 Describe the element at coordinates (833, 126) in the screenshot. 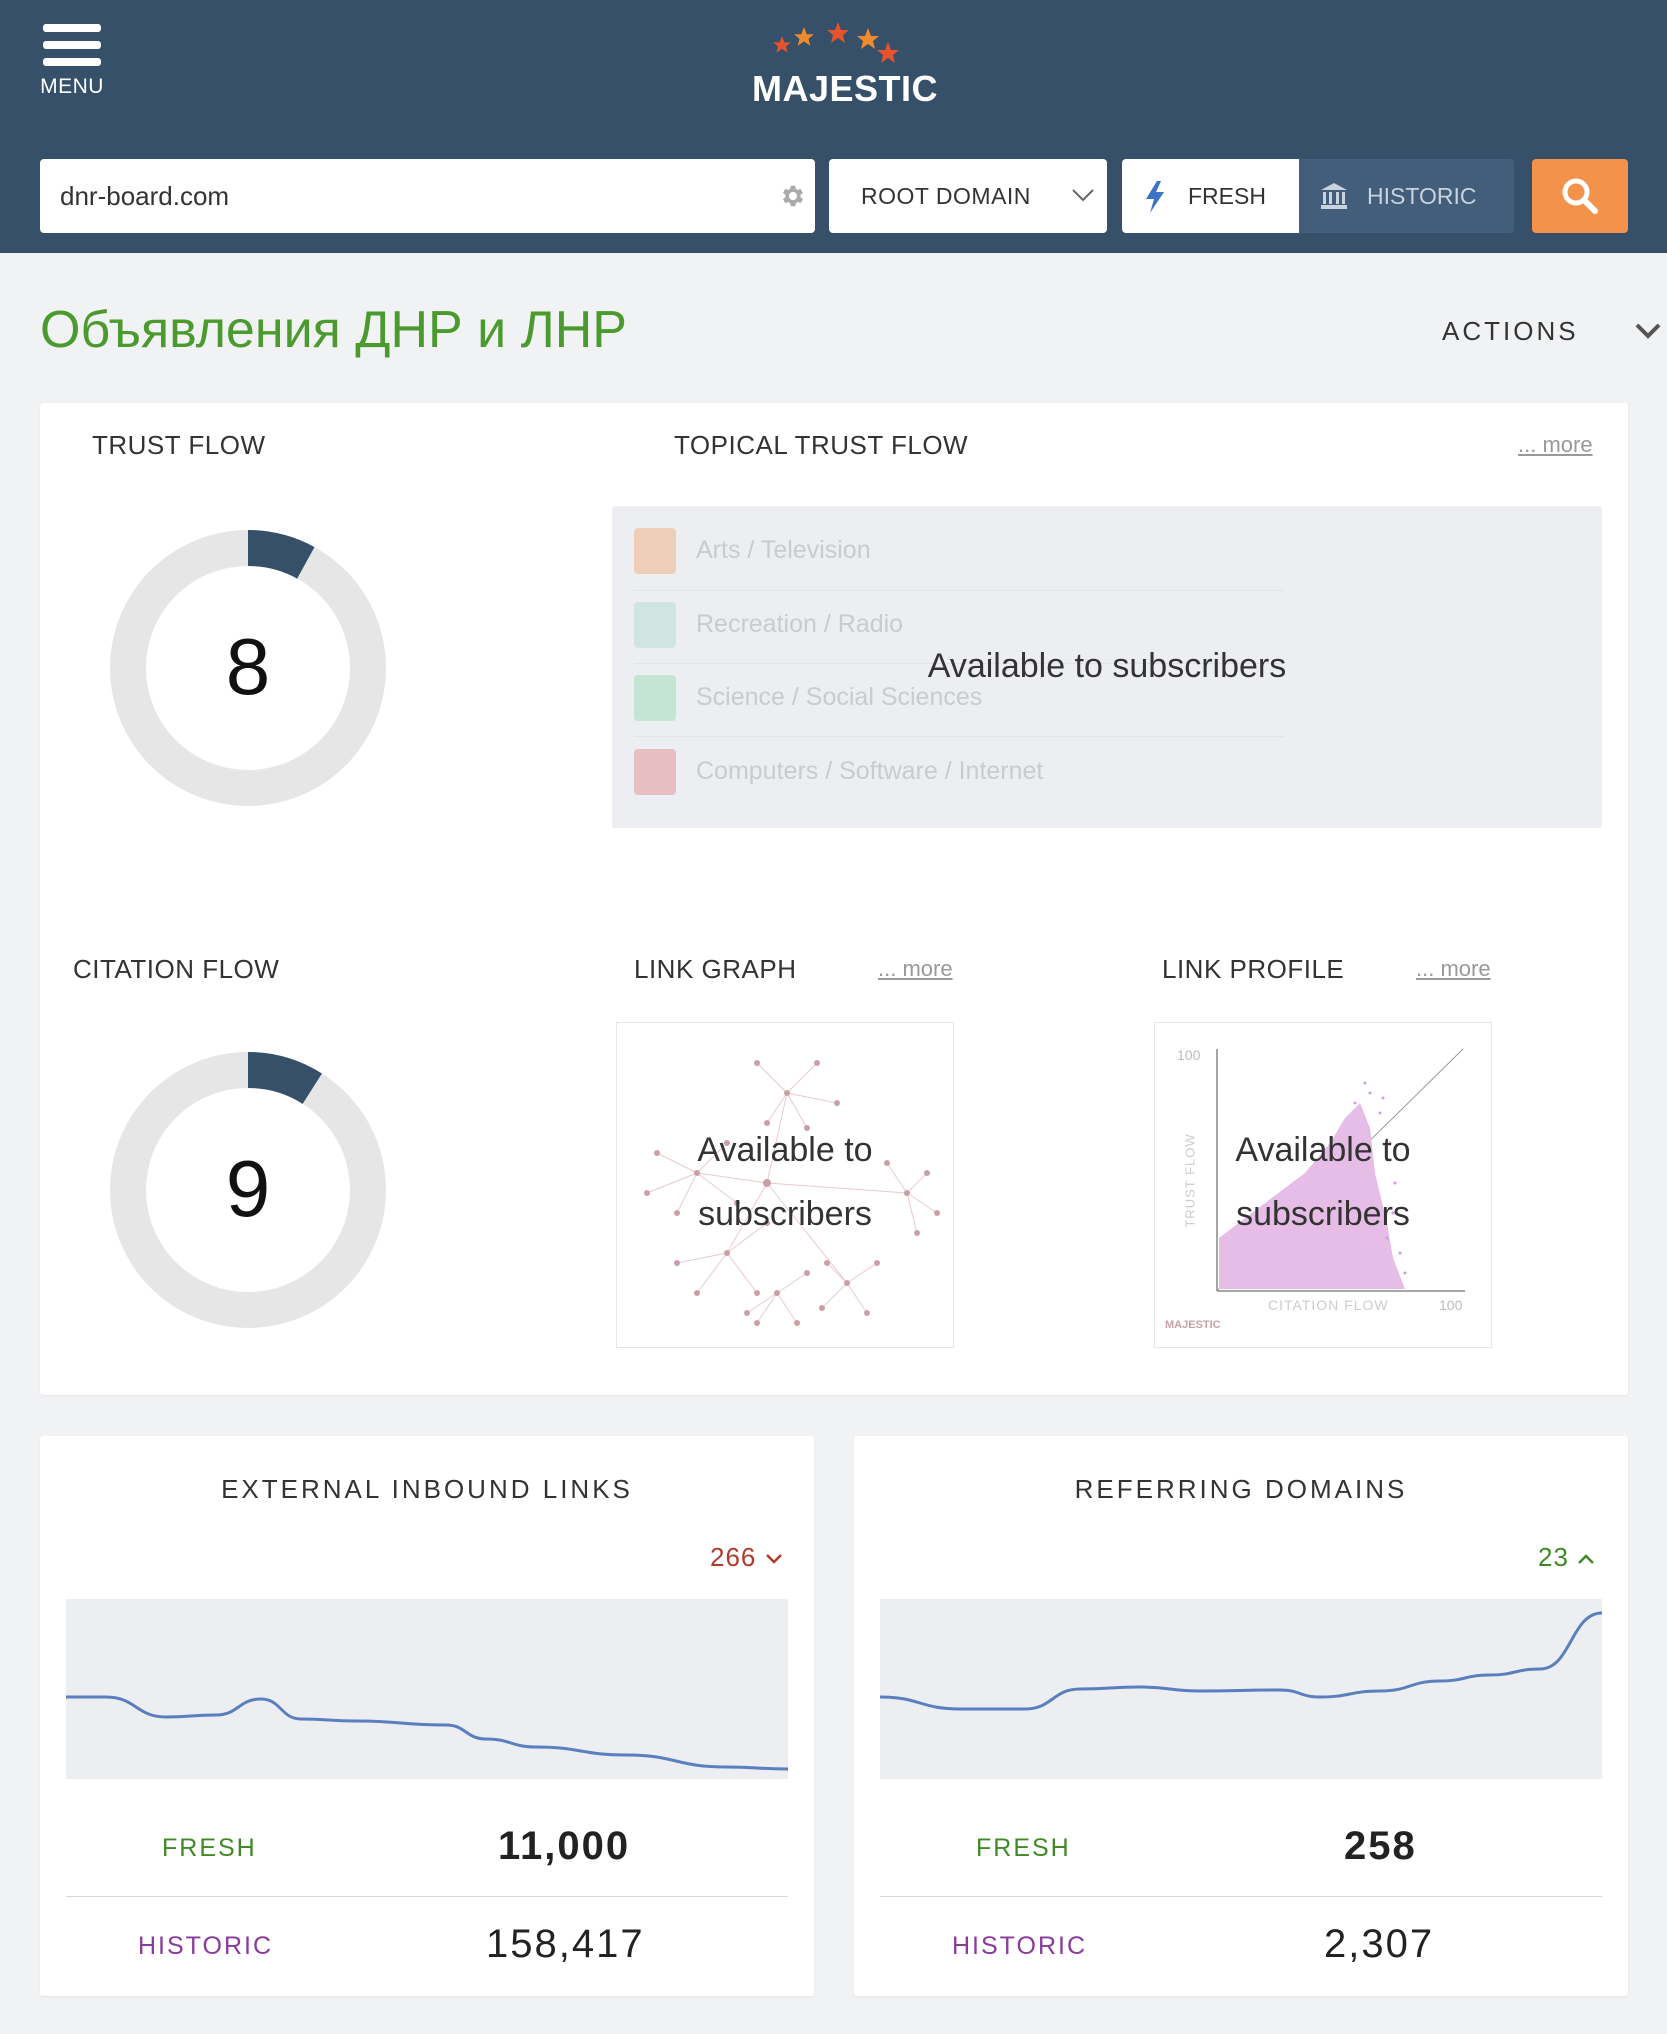

I see `top-navigation-bar: MENU MAJESTIC ROOT DOMAIN FRESH` at that location.